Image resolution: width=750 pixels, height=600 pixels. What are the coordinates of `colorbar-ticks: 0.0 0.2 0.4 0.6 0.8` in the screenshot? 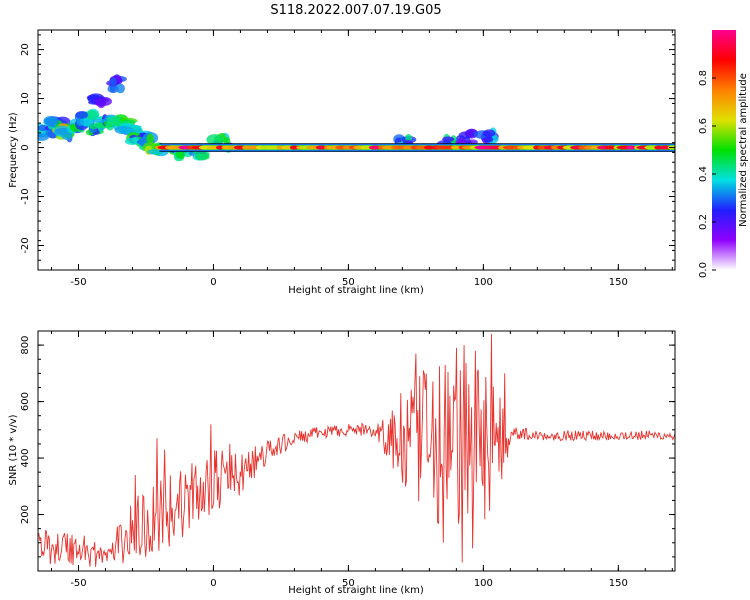 It's located at (707, 174).